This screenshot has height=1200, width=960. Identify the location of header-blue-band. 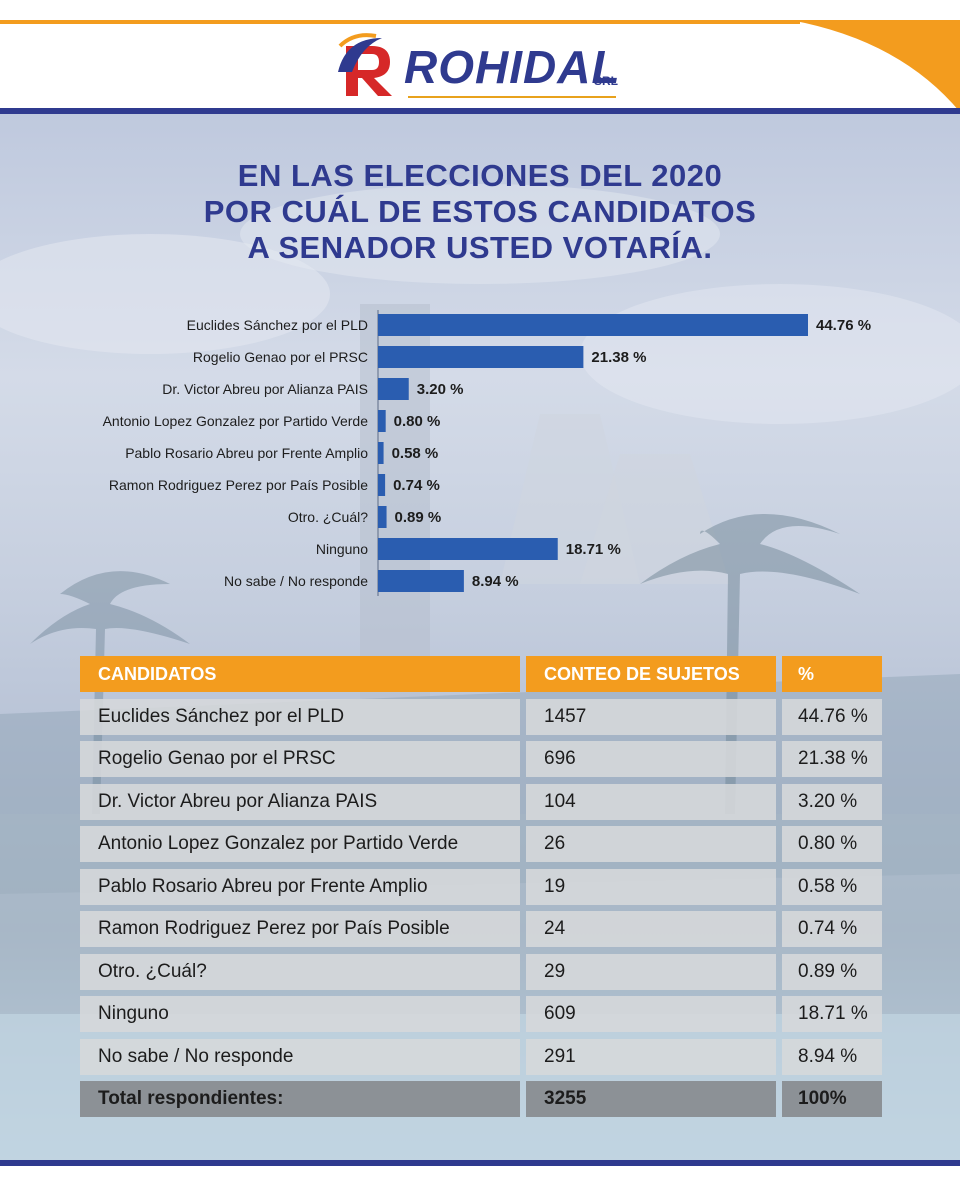
(480, 111).